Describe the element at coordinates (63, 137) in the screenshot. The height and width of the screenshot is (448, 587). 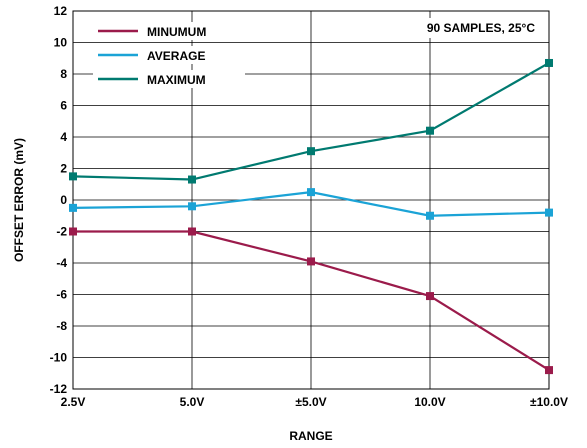
I see `y-tick-label: 4` at that location.